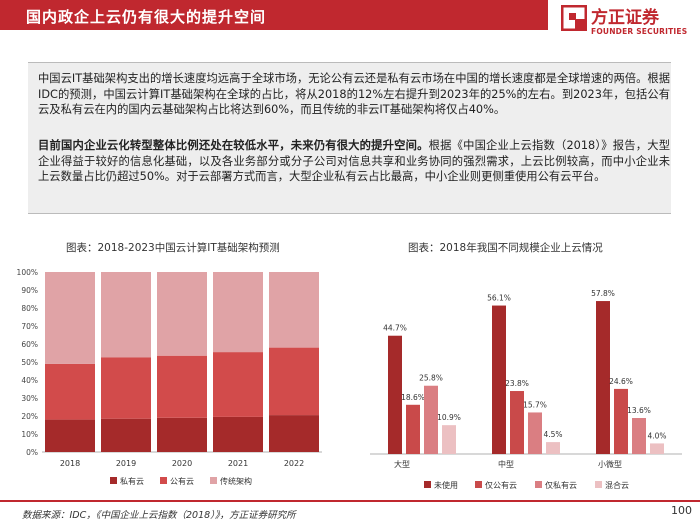 This screenshot has width=700, height=525. Describe the element at coordinates (552, 434) in the screenshot. I see `data-label: 4.5%` at that location.